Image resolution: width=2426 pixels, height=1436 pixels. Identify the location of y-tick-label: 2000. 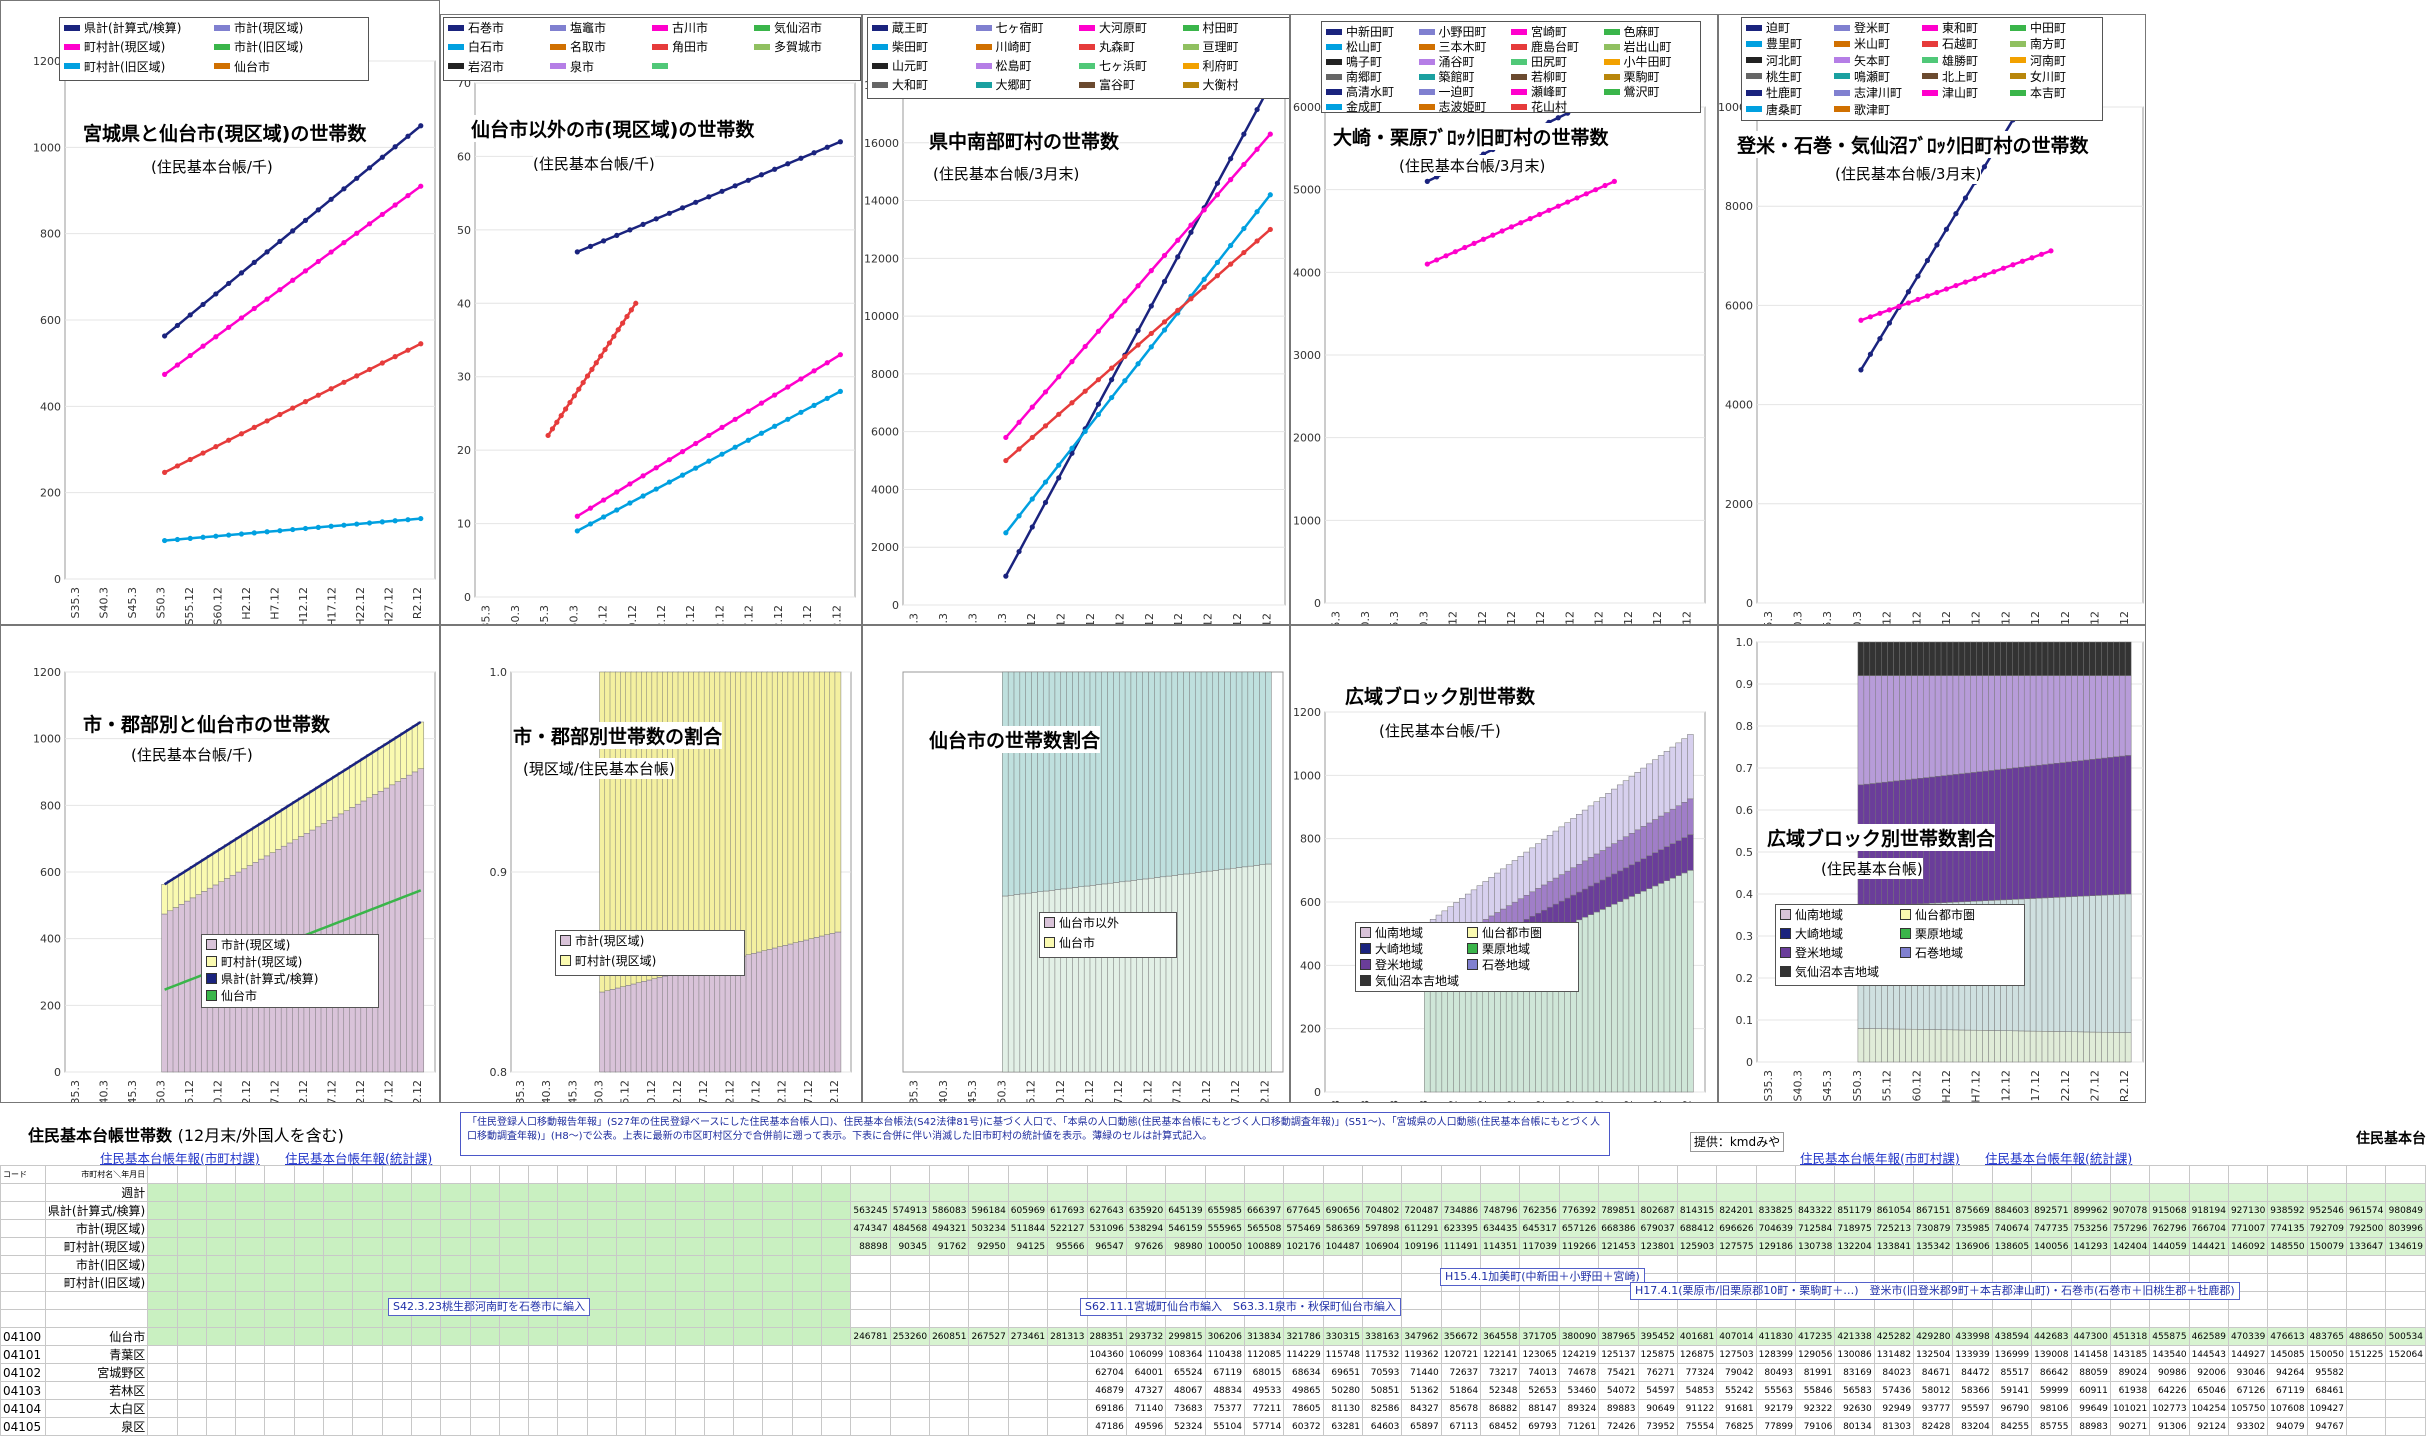
(885, 547).